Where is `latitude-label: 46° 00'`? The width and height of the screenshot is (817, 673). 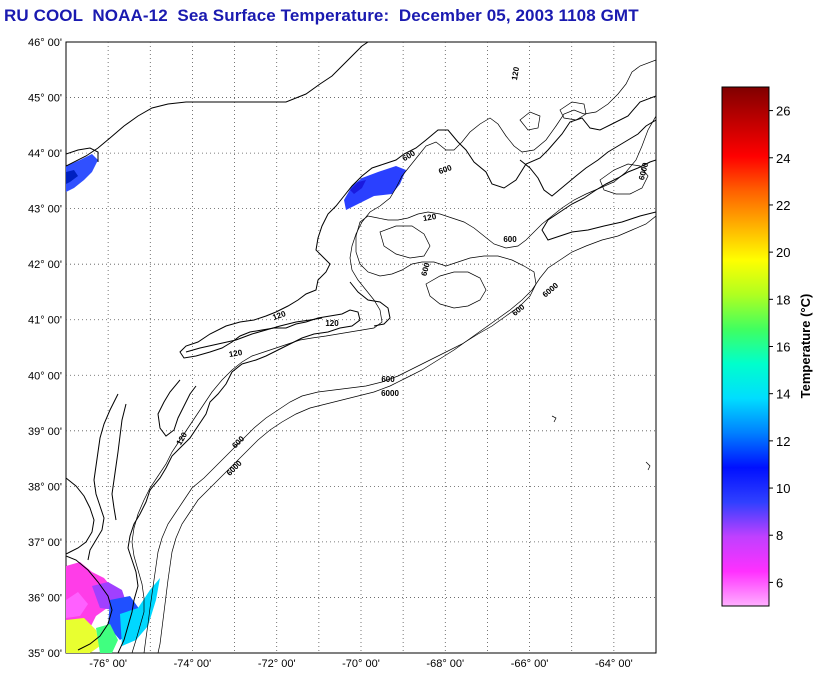 latitude-label: 46° 00' is located at coordinates (45, 43).